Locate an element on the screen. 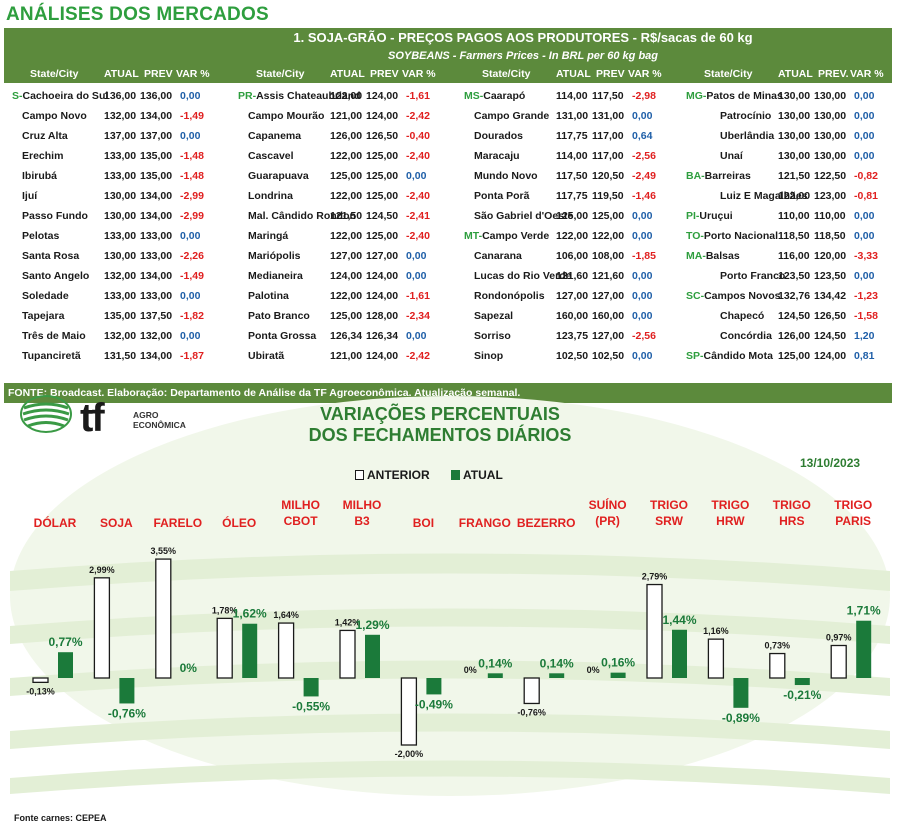 The height and width of the screenshot is (831, 902). var-cell: -1,48 is located at coordinates (192, 156).